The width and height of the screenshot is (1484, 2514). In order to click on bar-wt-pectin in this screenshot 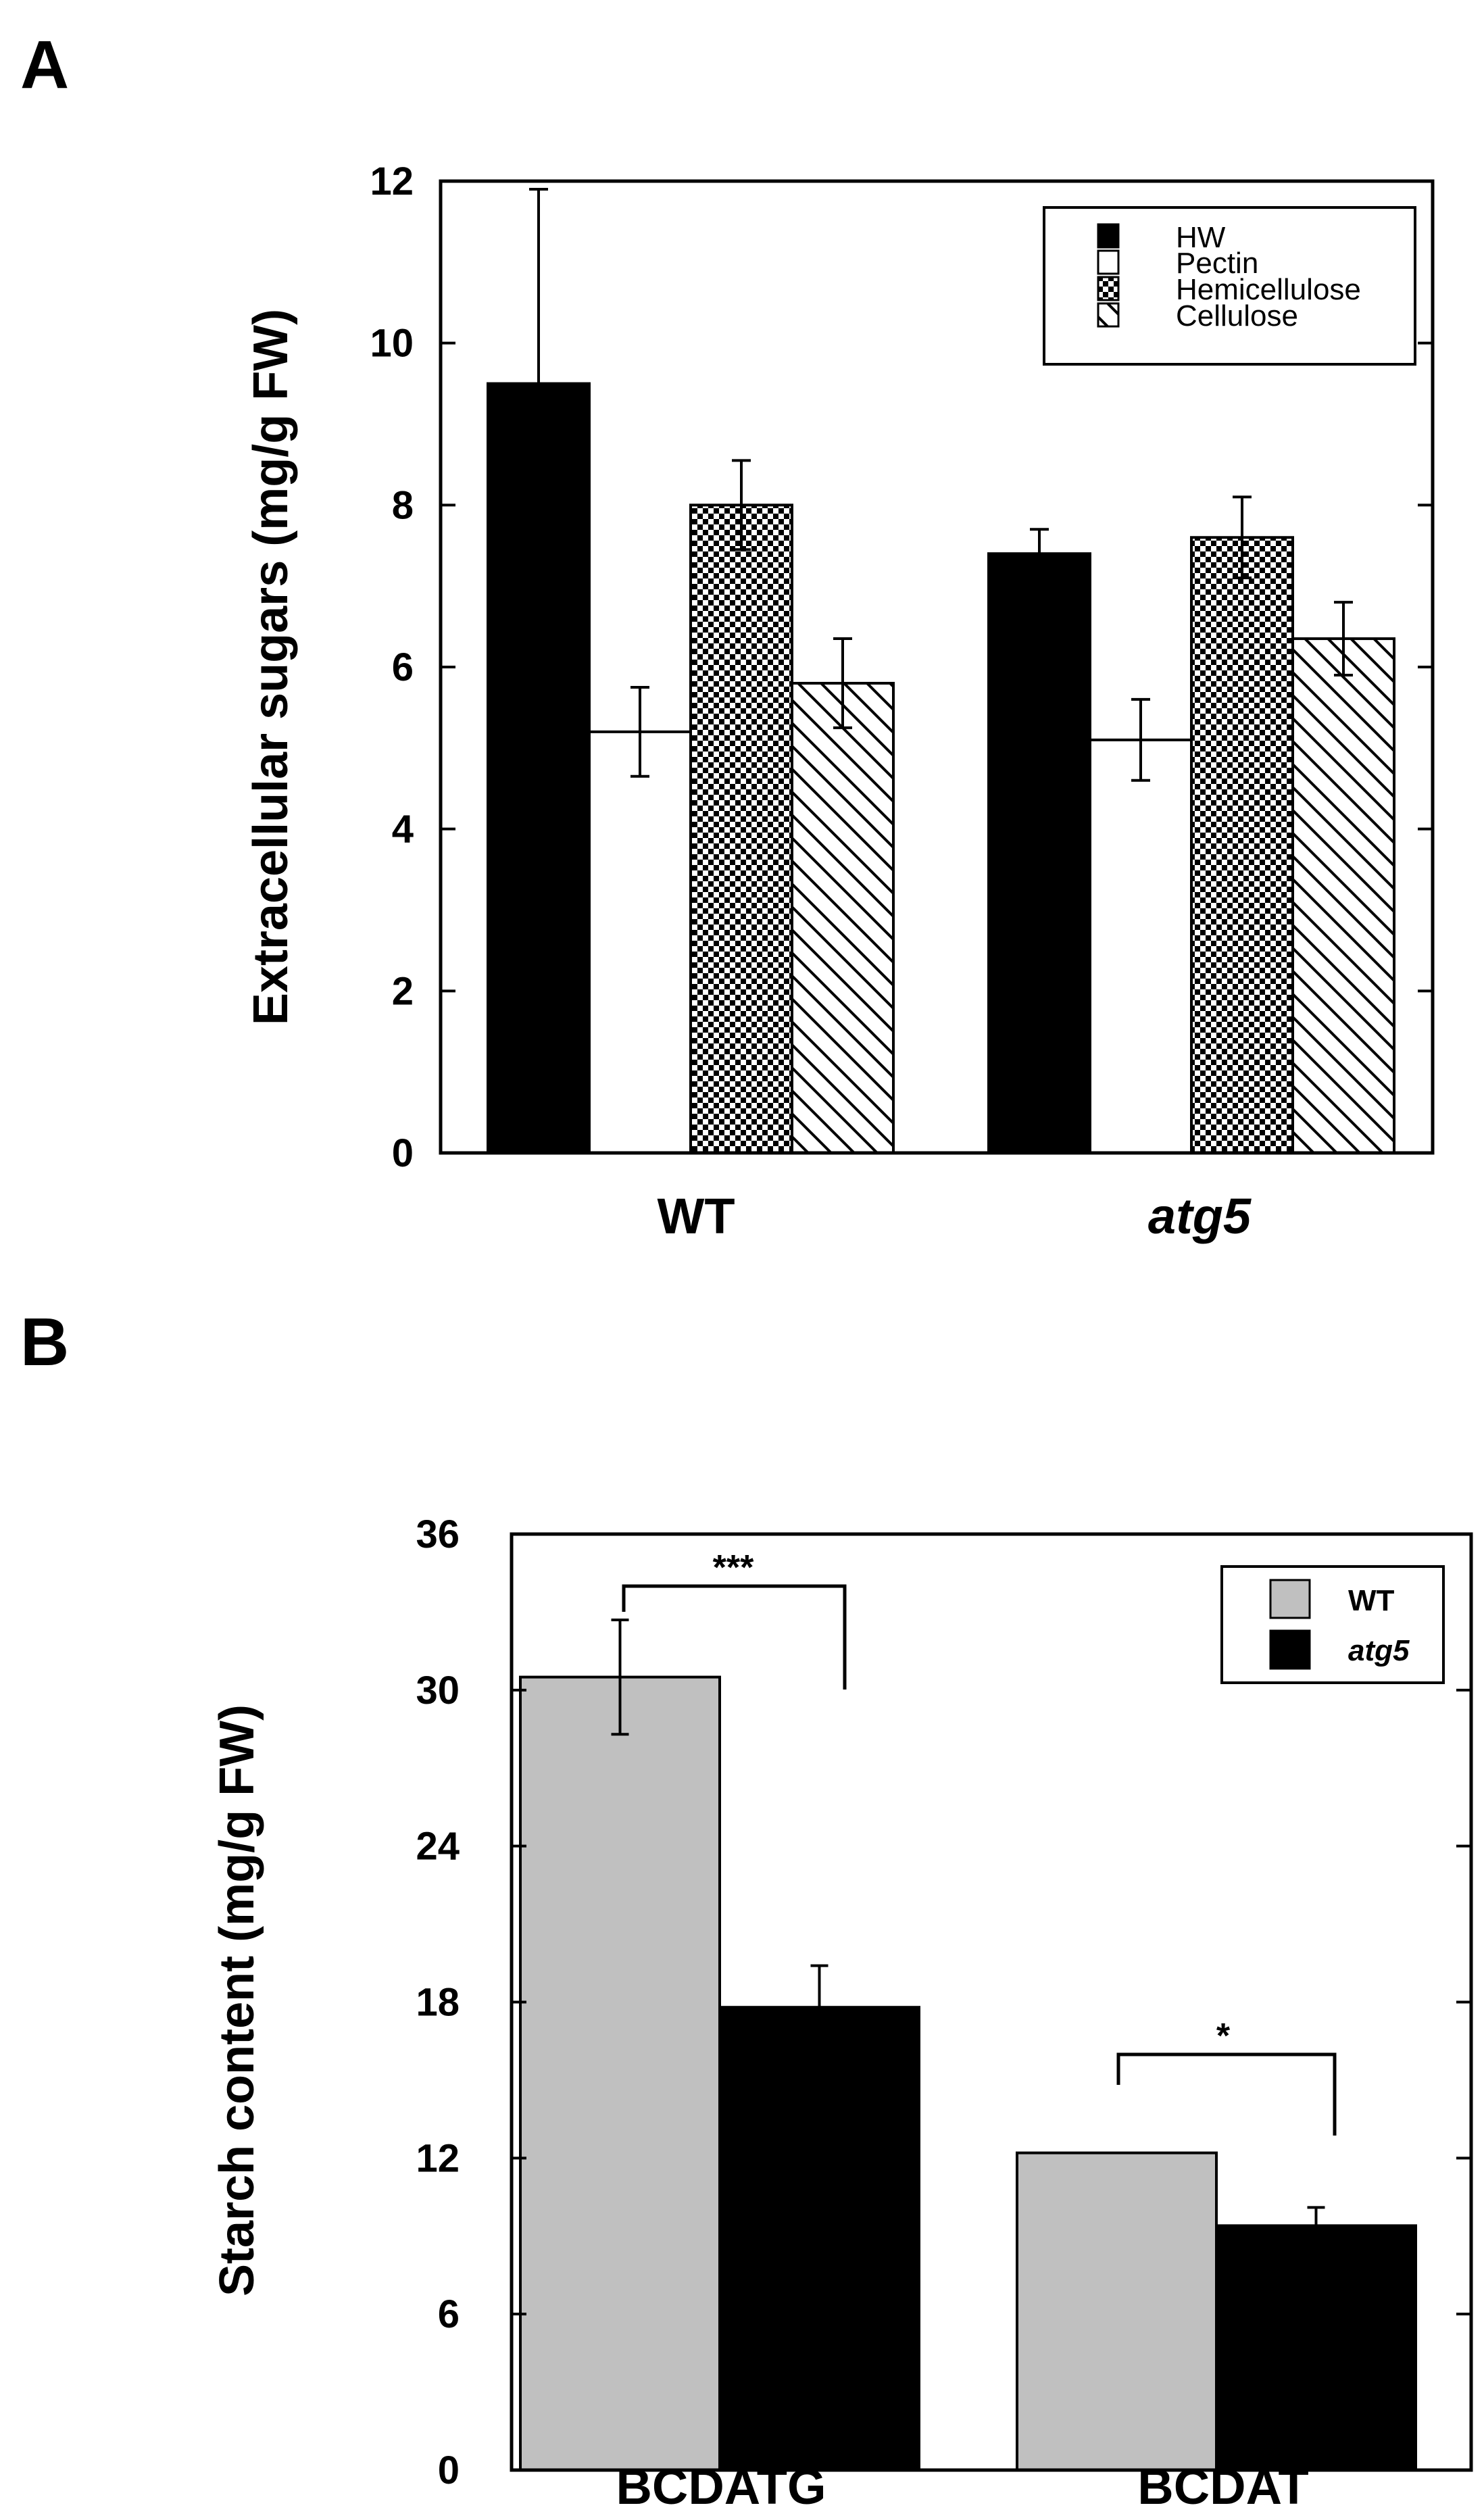, I will do `click(640, 942)`.